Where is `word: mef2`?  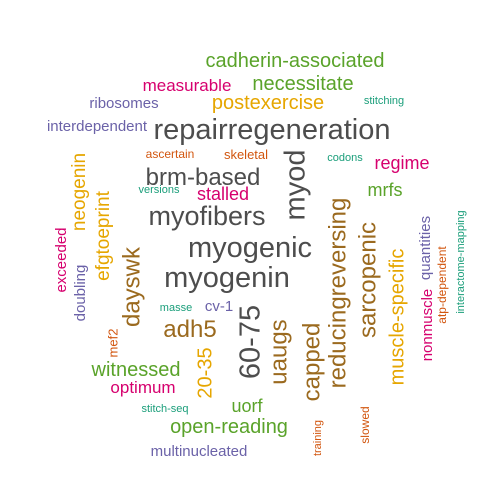 word: mef2 is located at coordinates (112, 343).